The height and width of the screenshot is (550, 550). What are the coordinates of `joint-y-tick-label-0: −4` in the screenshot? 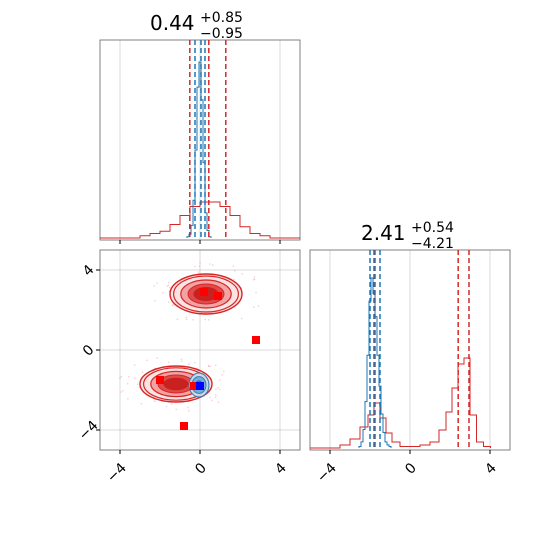 It's located at (89, 431).